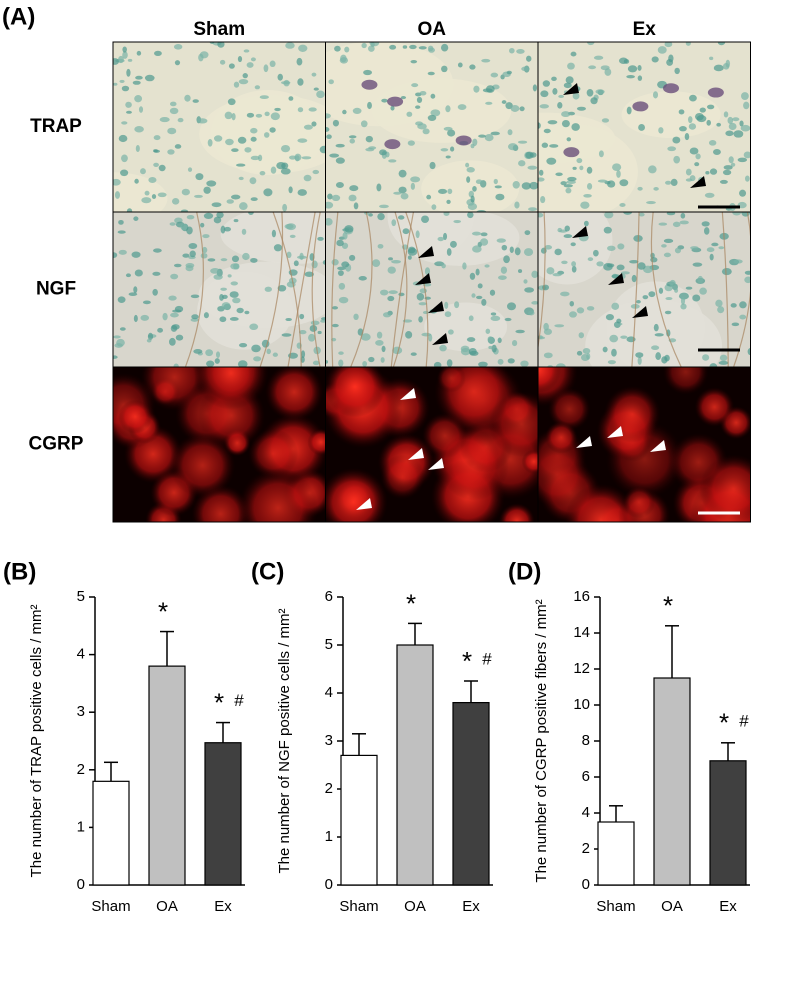 The width and height of the screenshot is (807, 996). Describe the element at coordinates (442, 110) in the screenshot. I see `bone` at that location.